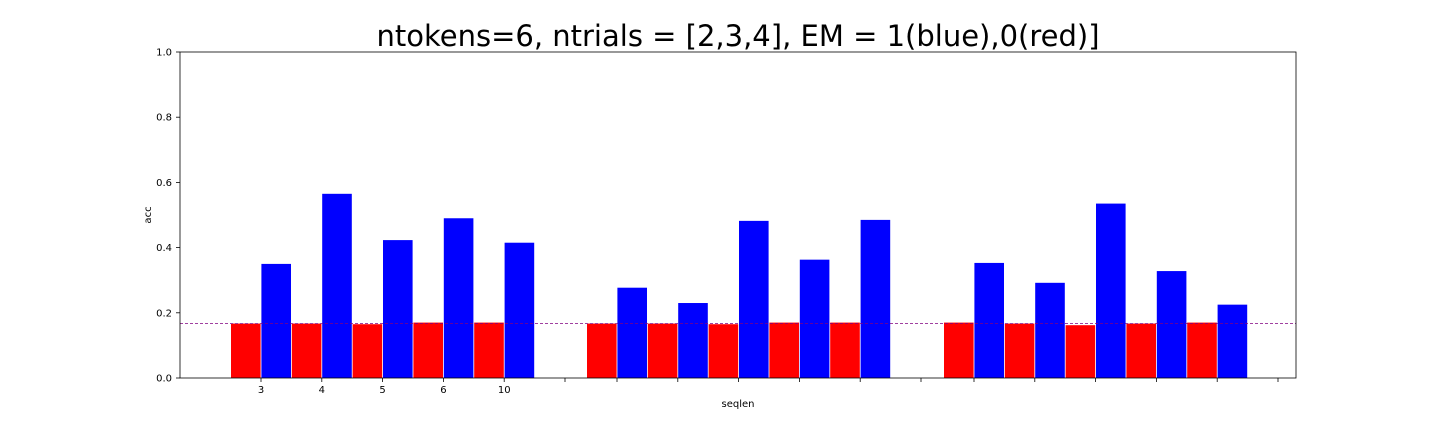 Image resolution: width=1440 pixels, height=432 pixels. I want to click on y-tick-label: 1.0, so click(164, 53).